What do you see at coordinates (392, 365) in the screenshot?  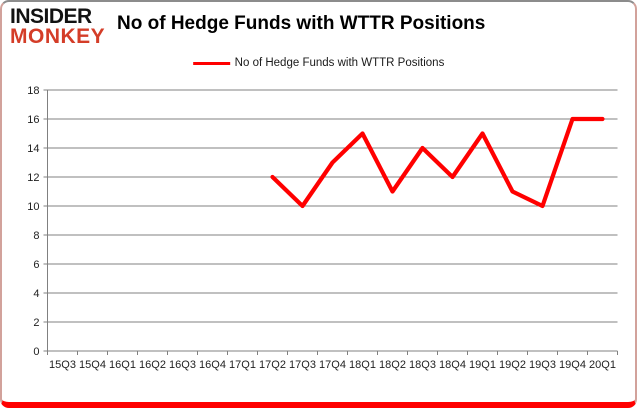 I see `x-tick-label: 18Q2` at bounding box center [392, 365].